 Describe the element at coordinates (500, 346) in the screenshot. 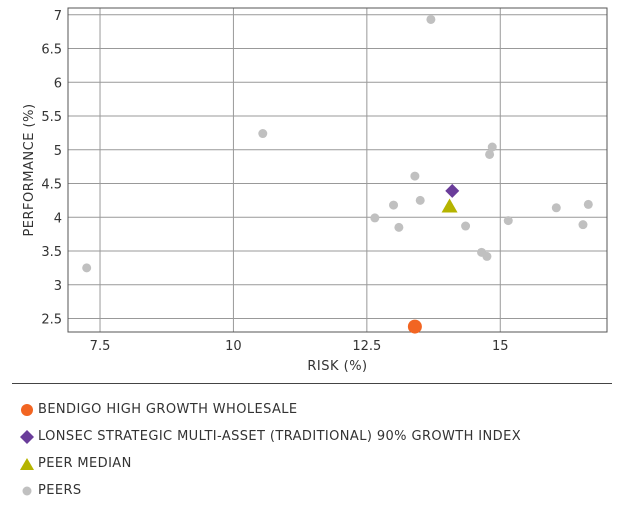

I see `x-tick-label: 15` at that location.